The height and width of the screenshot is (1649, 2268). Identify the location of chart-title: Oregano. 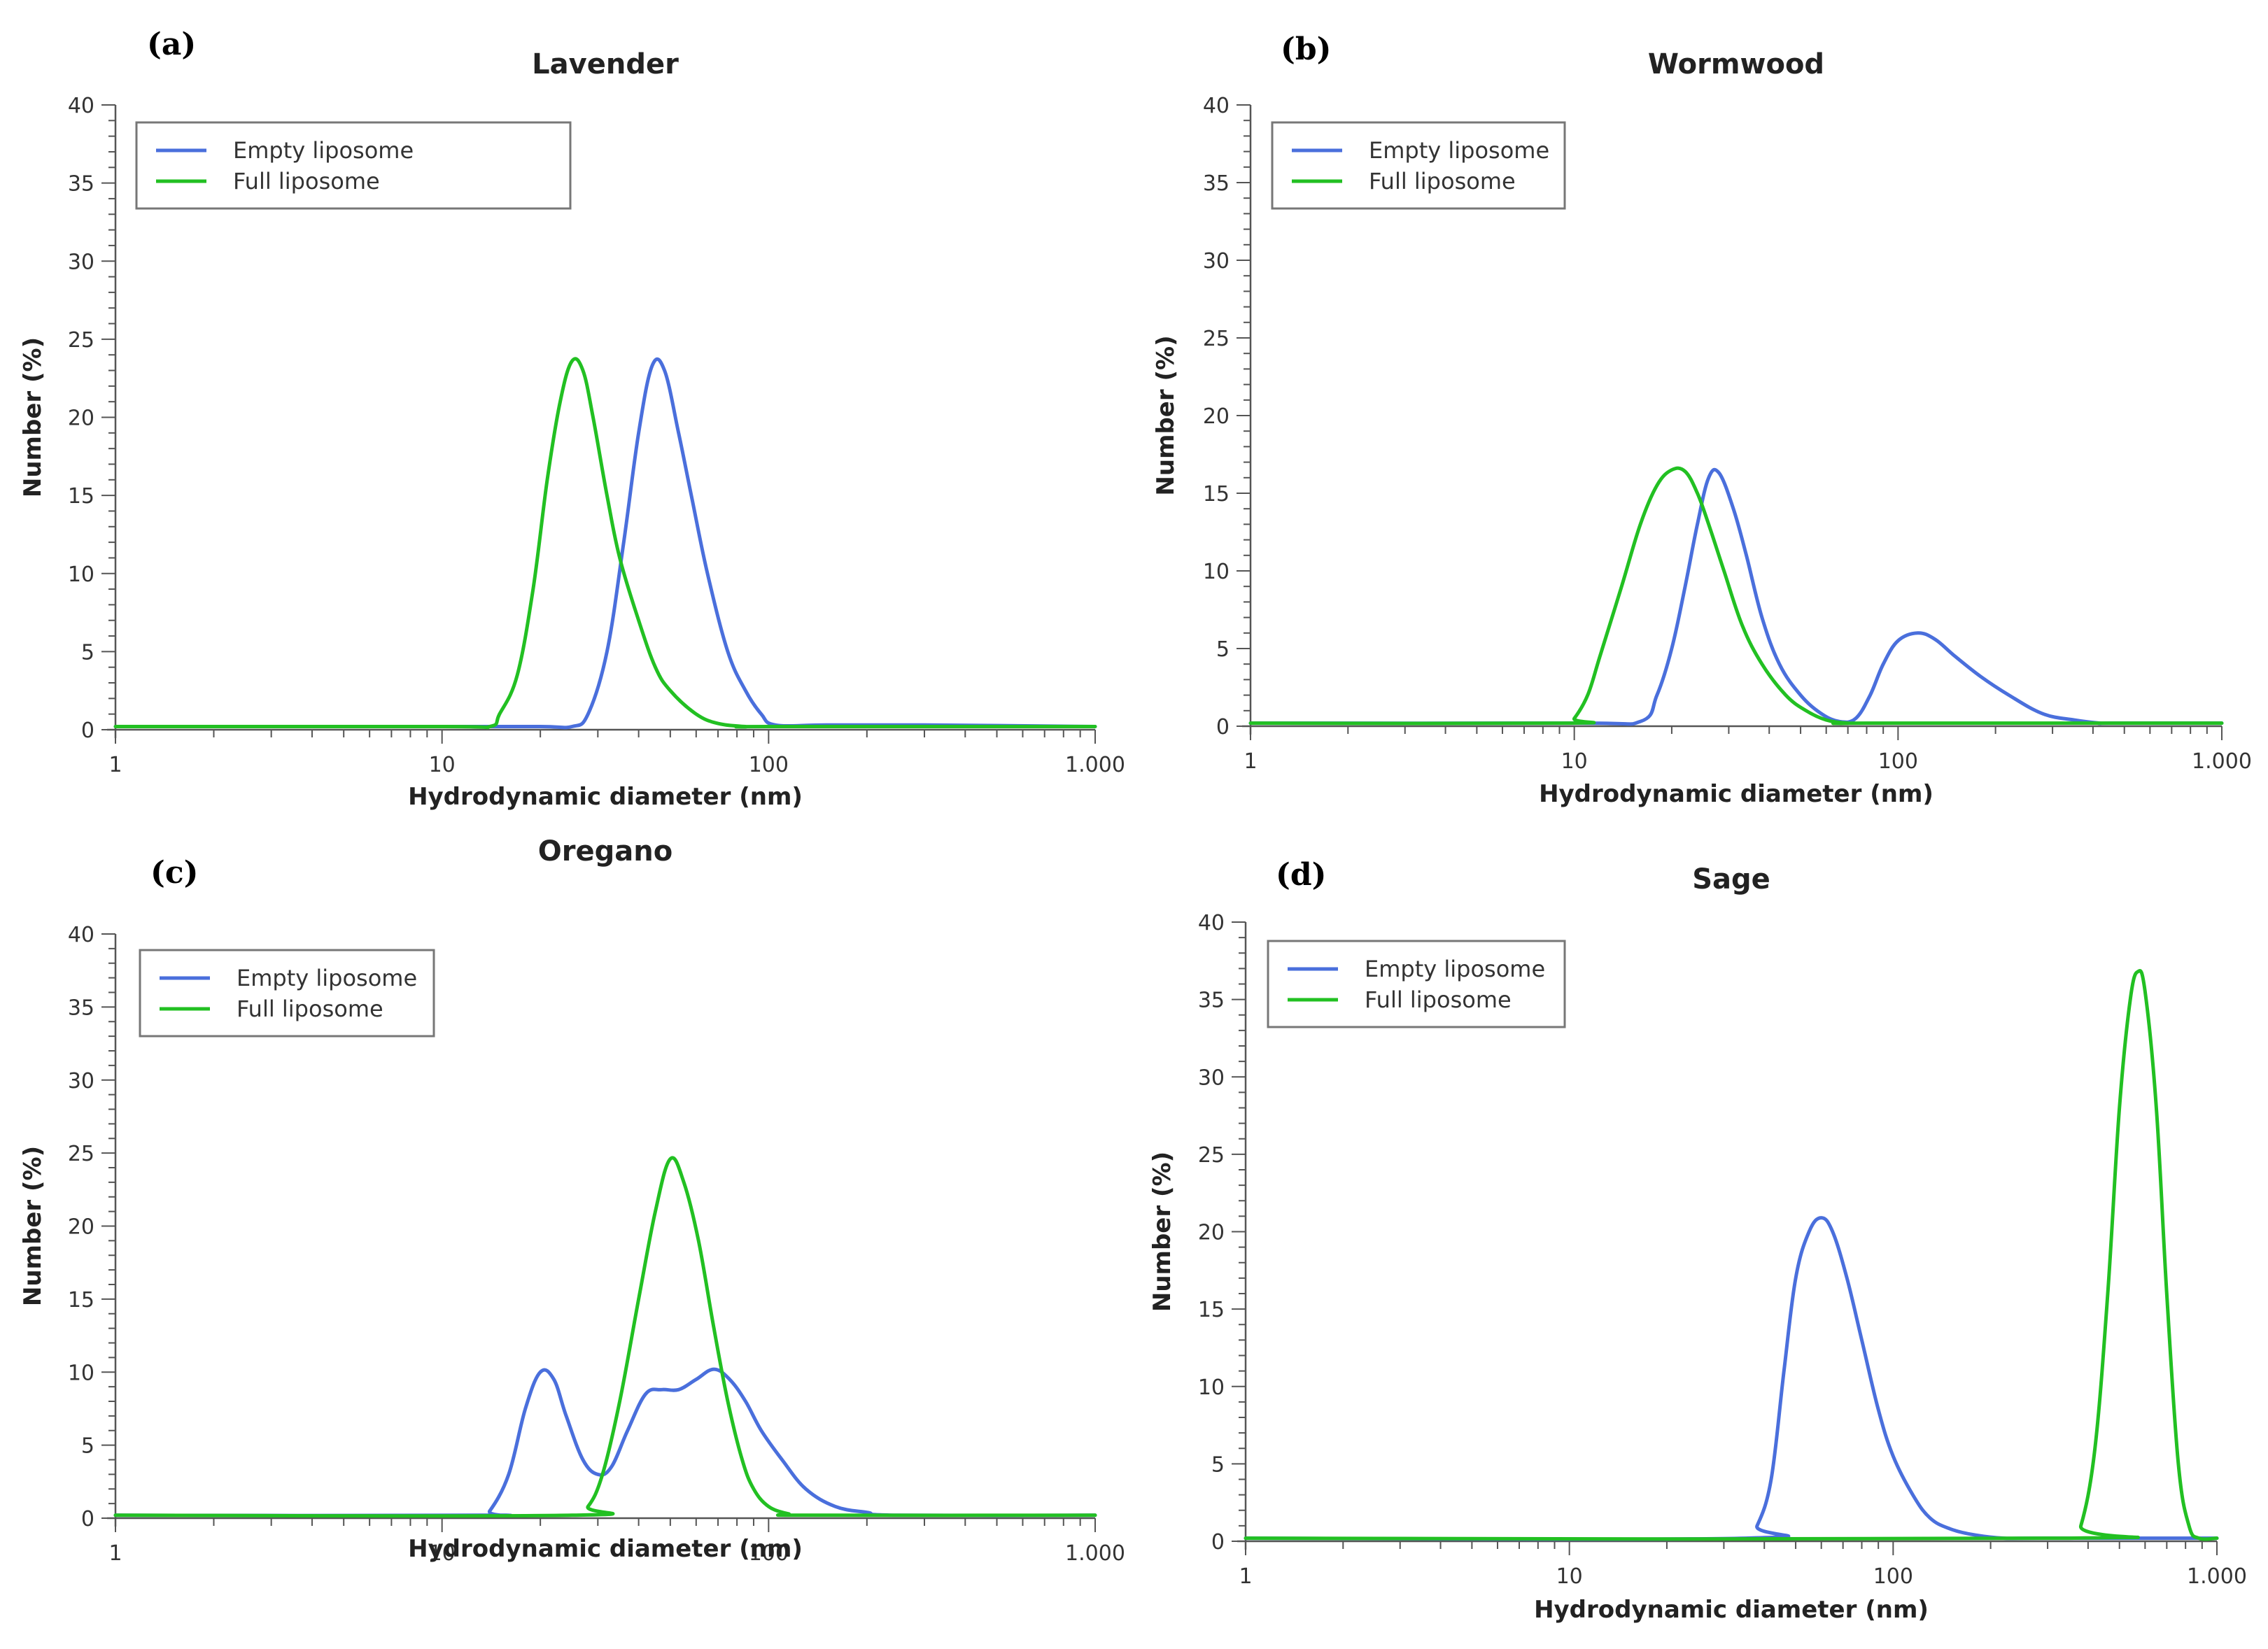
(605, 852).